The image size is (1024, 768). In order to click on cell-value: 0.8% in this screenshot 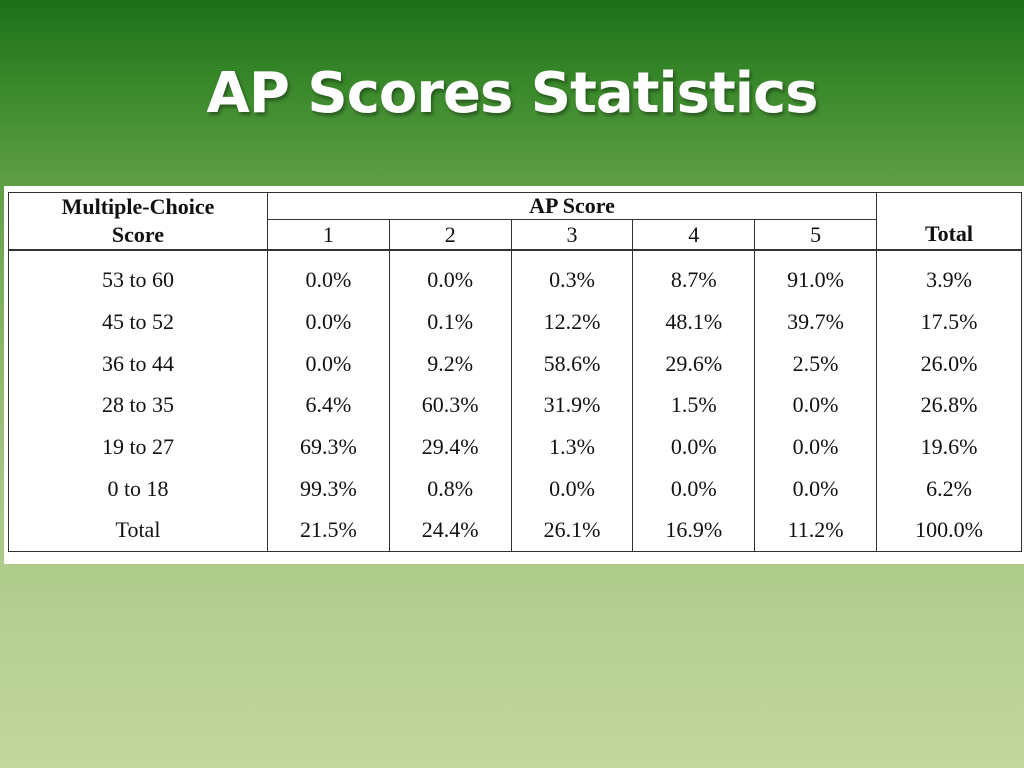, I will do `click(450, 488)`.